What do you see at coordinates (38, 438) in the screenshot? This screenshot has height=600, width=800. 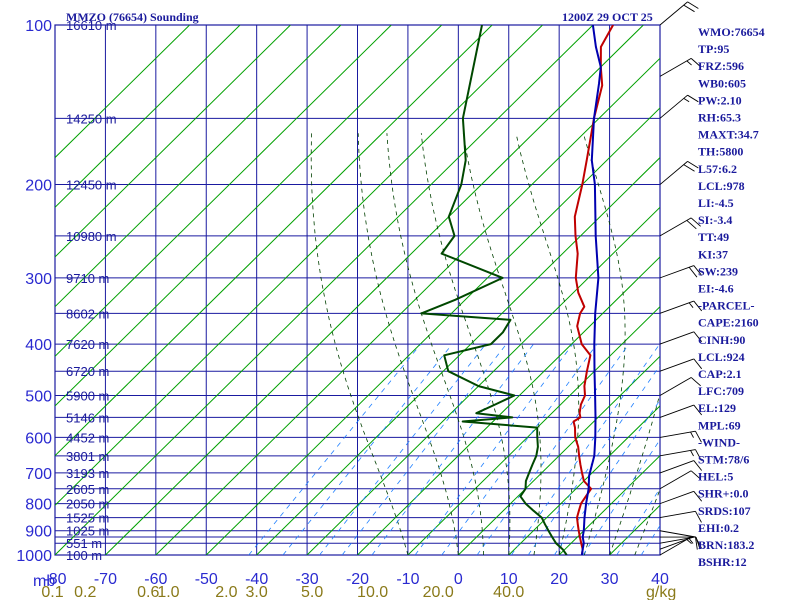 I see `pressure-label-600: 600` at bounding box center [38, 438].